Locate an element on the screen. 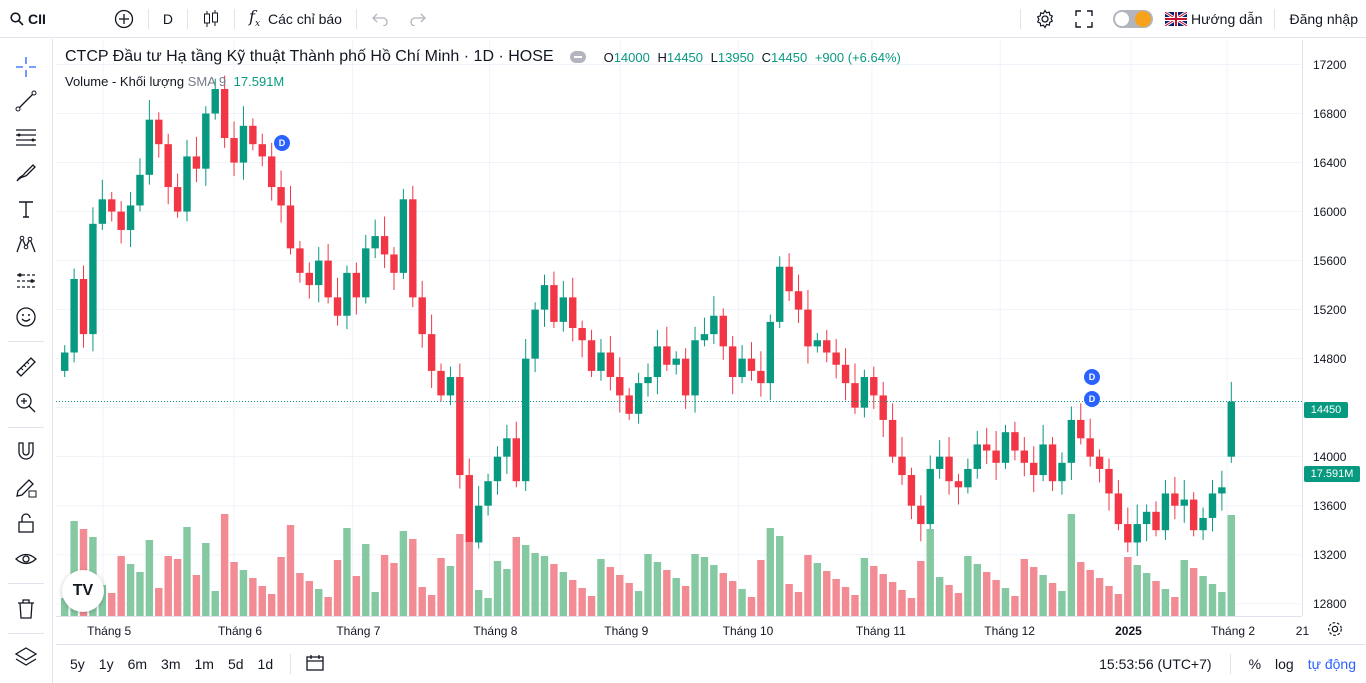  log-toggle: log is located at coordinates (1284, 664).